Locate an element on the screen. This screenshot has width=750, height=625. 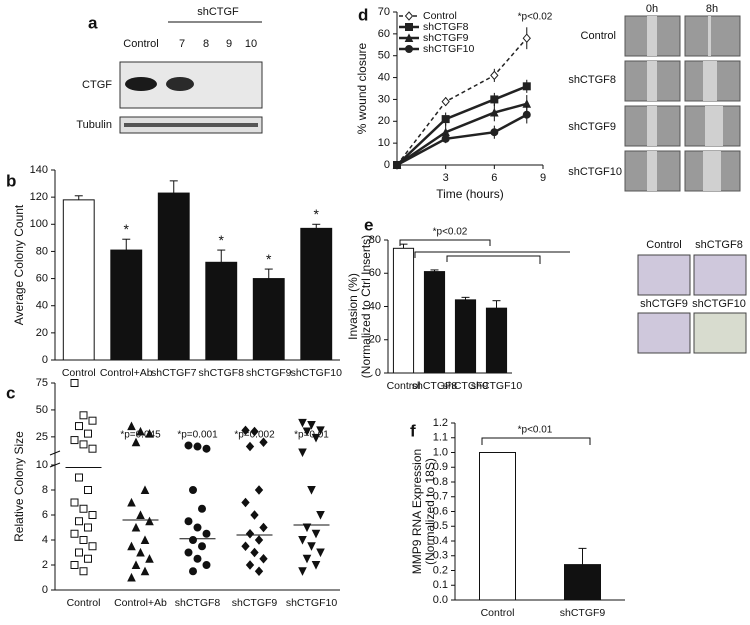
y-tick-label: 30 is located at coordinates (384, 99).